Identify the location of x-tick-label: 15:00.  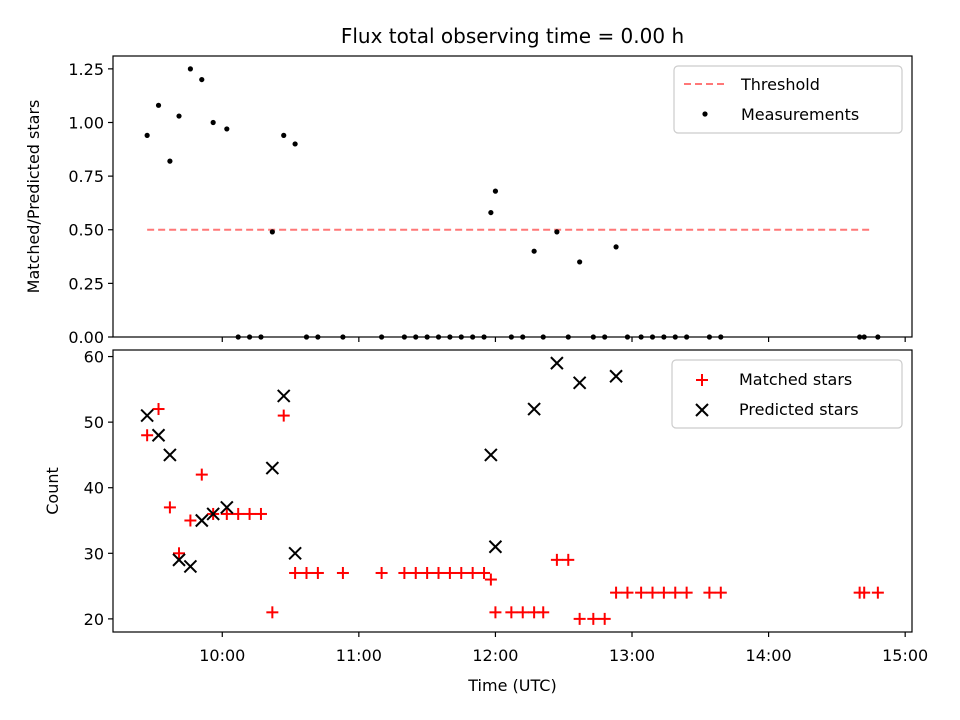
(905, 655).